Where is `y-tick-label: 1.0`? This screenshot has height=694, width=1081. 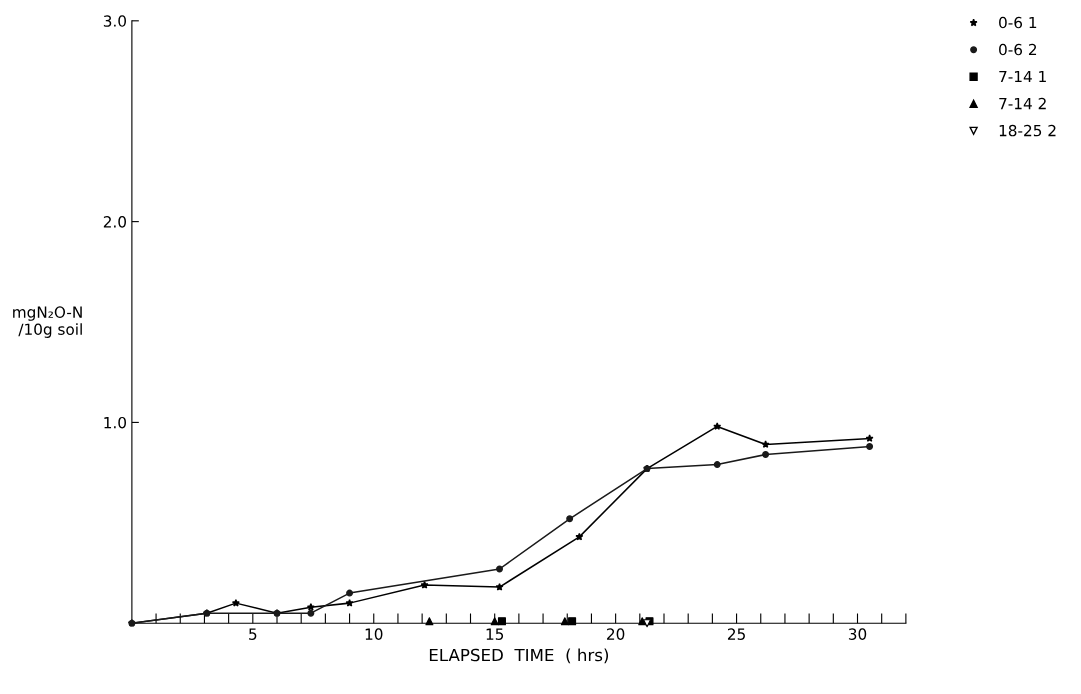
y-tick-label: 1.0 is located at coordinates (115, 422).